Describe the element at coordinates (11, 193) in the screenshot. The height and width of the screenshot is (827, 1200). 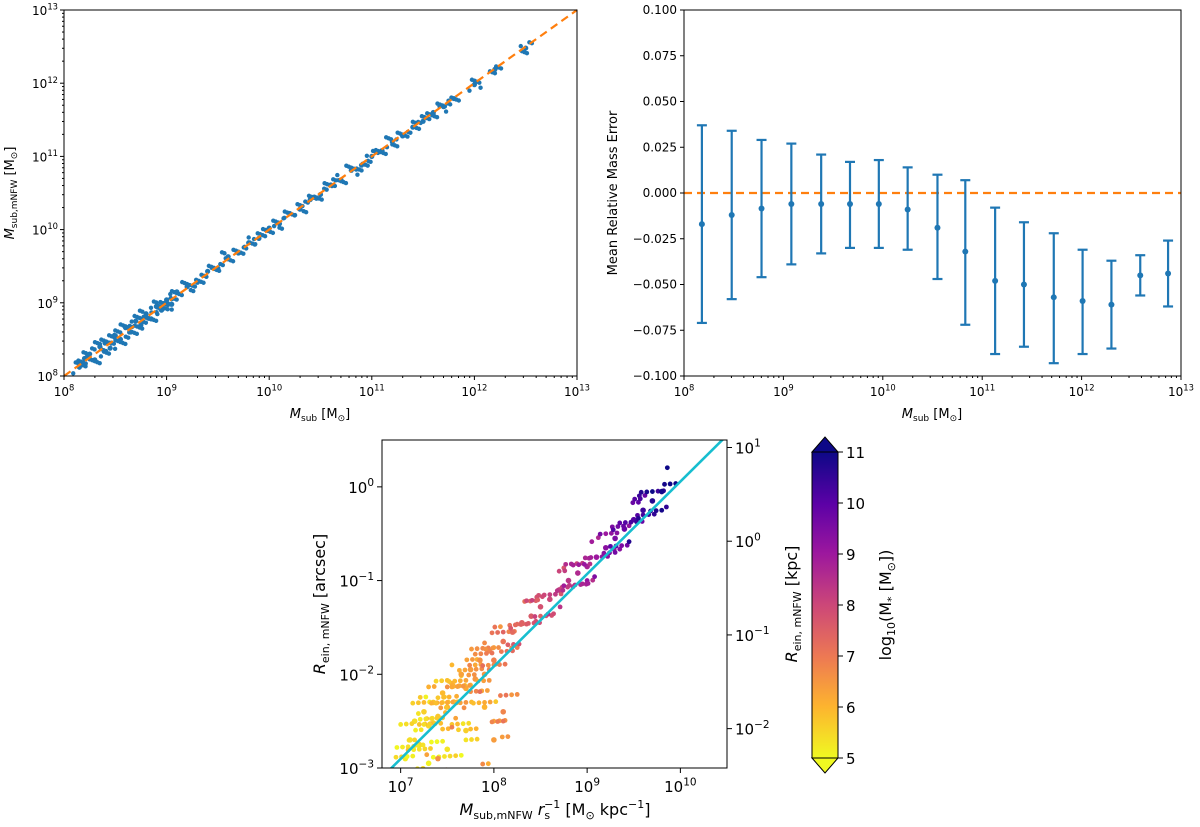
I see `panel-a-y-label: Msub,mNFW [M⊙]` at that location.